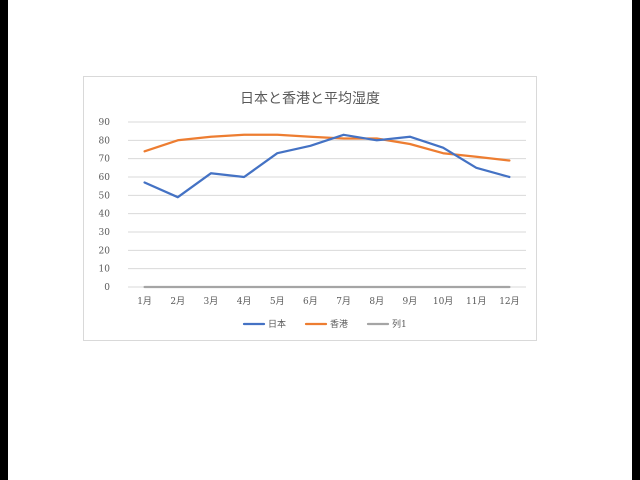 Image resolution: width=640 pixels, height=480 pixels. What do you see at coordinates (144, 301) in the screenshot?
I see `x-tick-label: 1月` at bounding box center [144, 301].